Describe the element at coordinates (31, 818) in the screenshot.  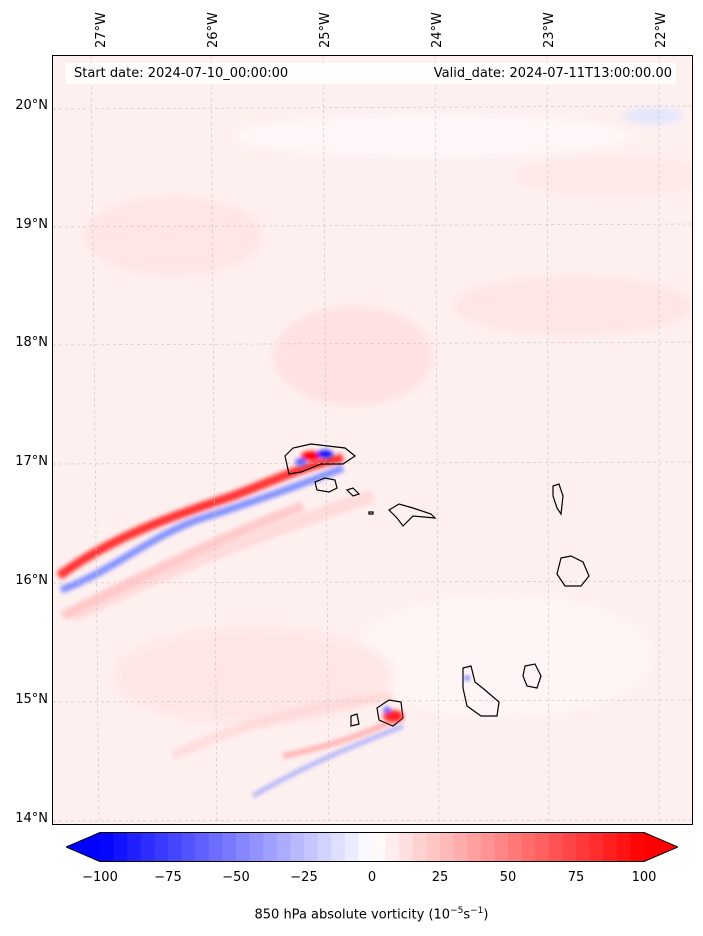
I see `lat-label-14n: 14°N` at that location.